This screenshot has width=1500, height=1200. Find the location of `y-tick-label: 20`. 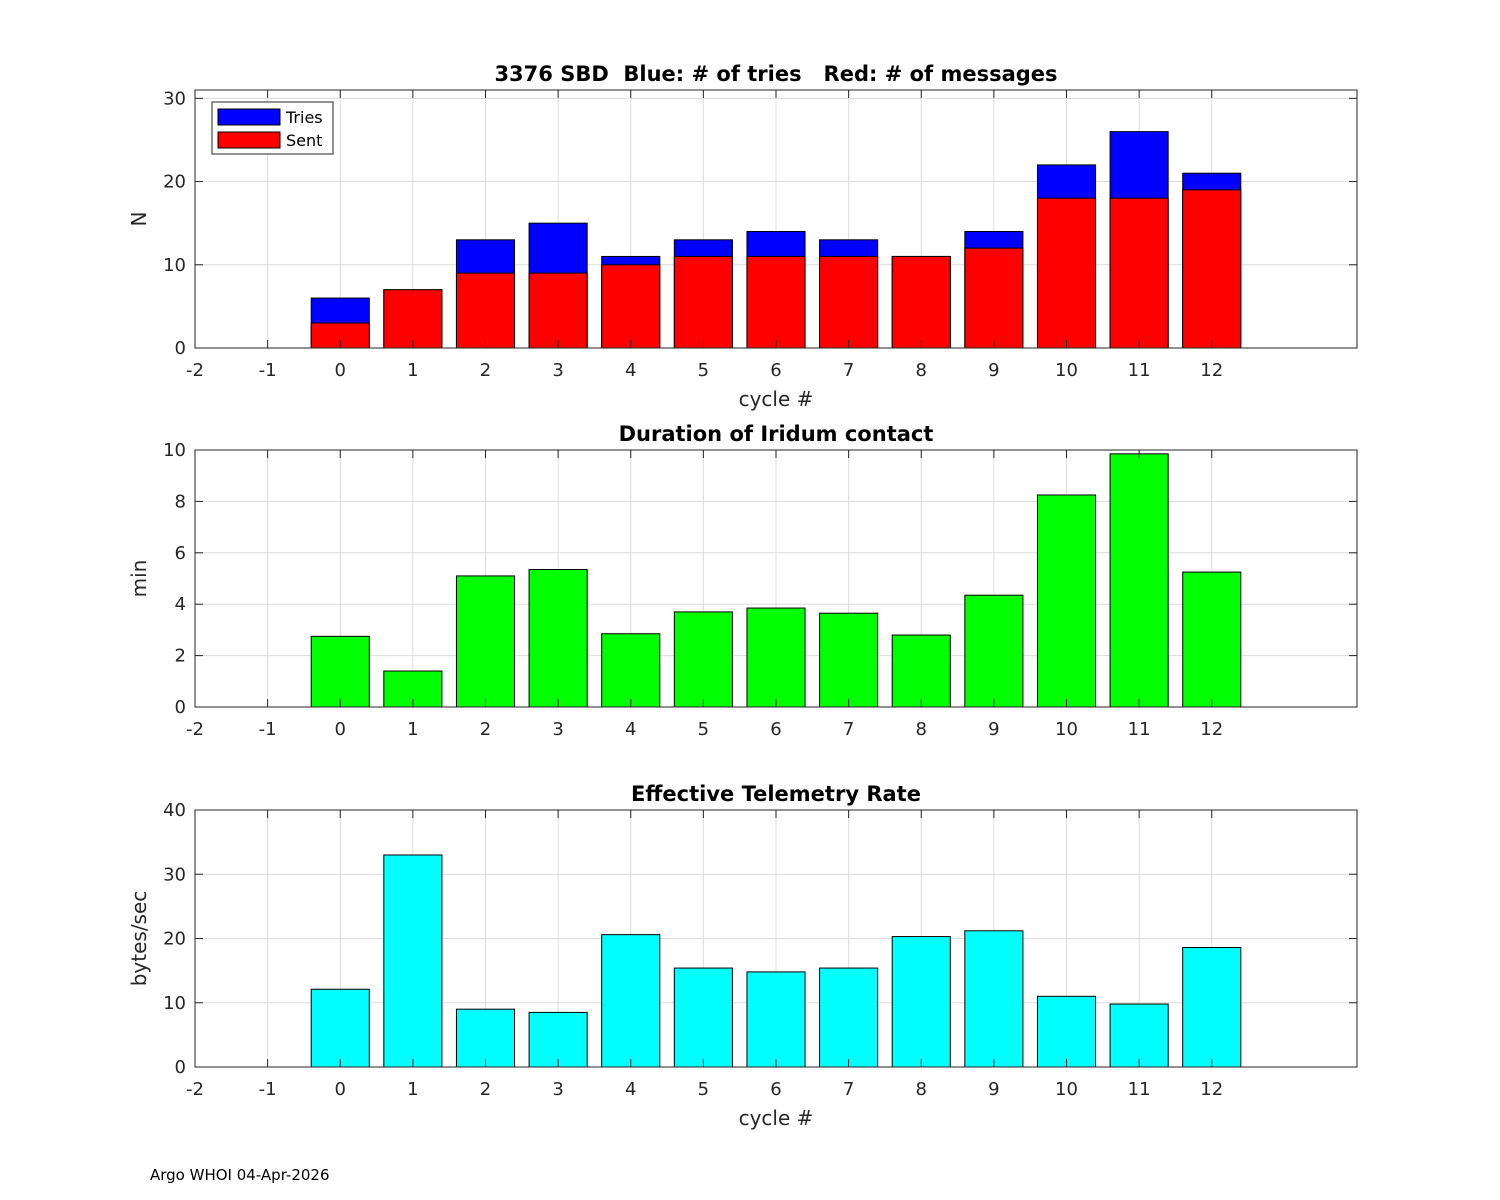

y-tick-label: 20 is located at coordinates (174, 182).